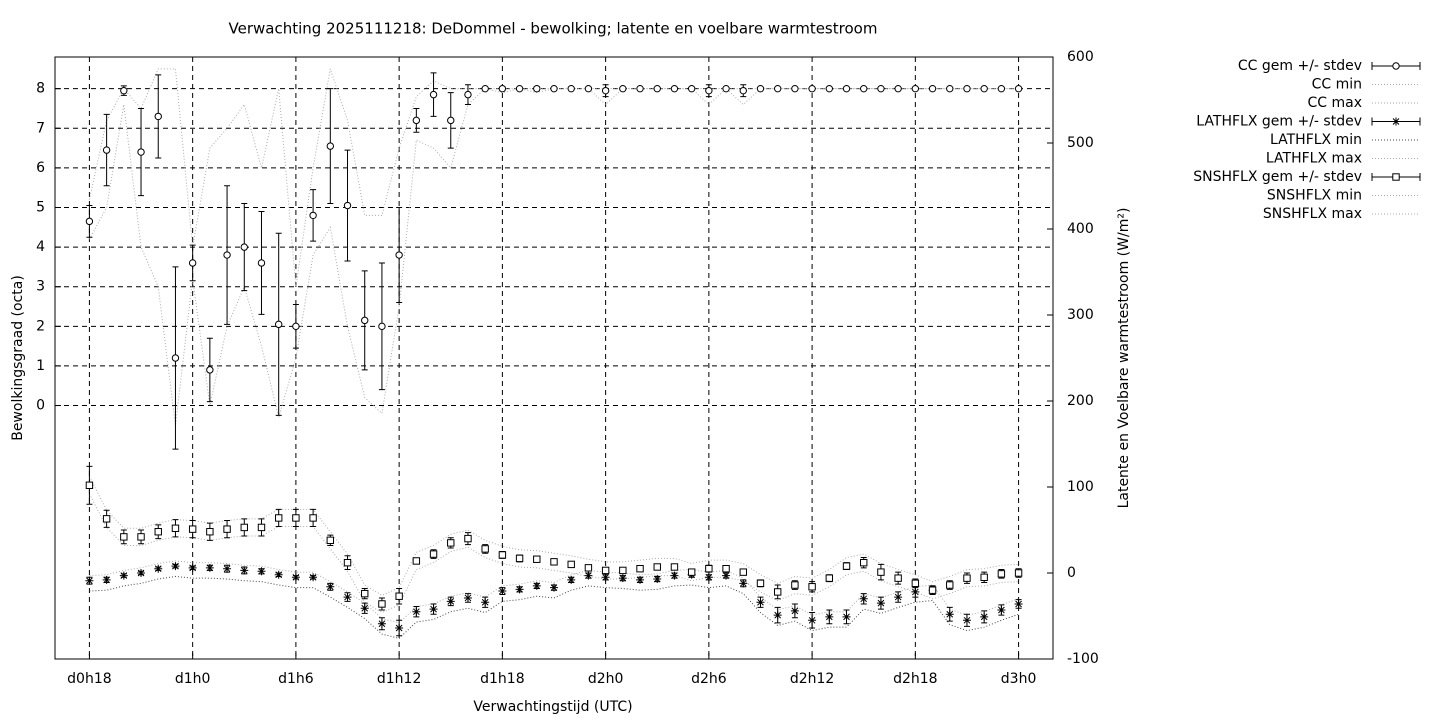  I want to click on y-tick-label: 0, so click(40, 406).